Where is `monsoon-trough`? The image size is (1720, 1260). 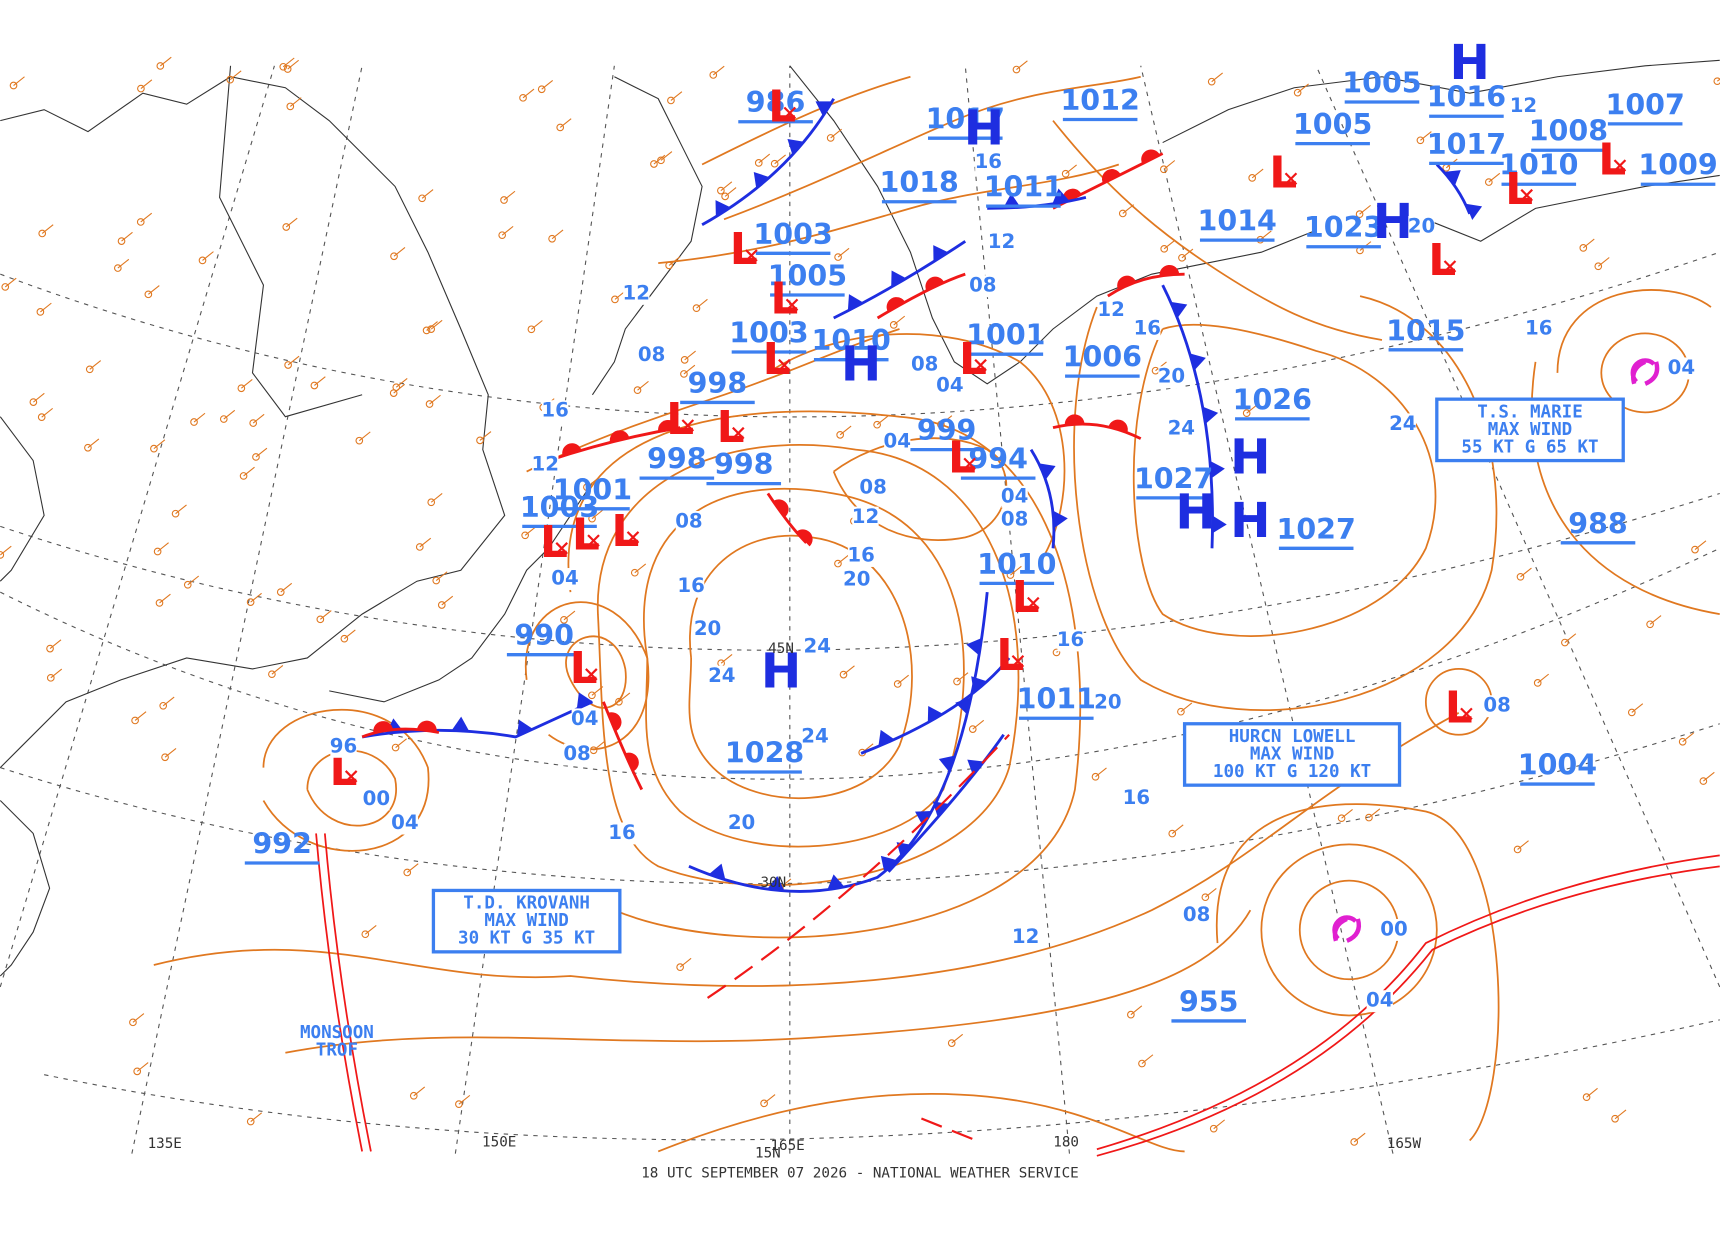 monsoon-trough is located at coordinates (1408, 1011).